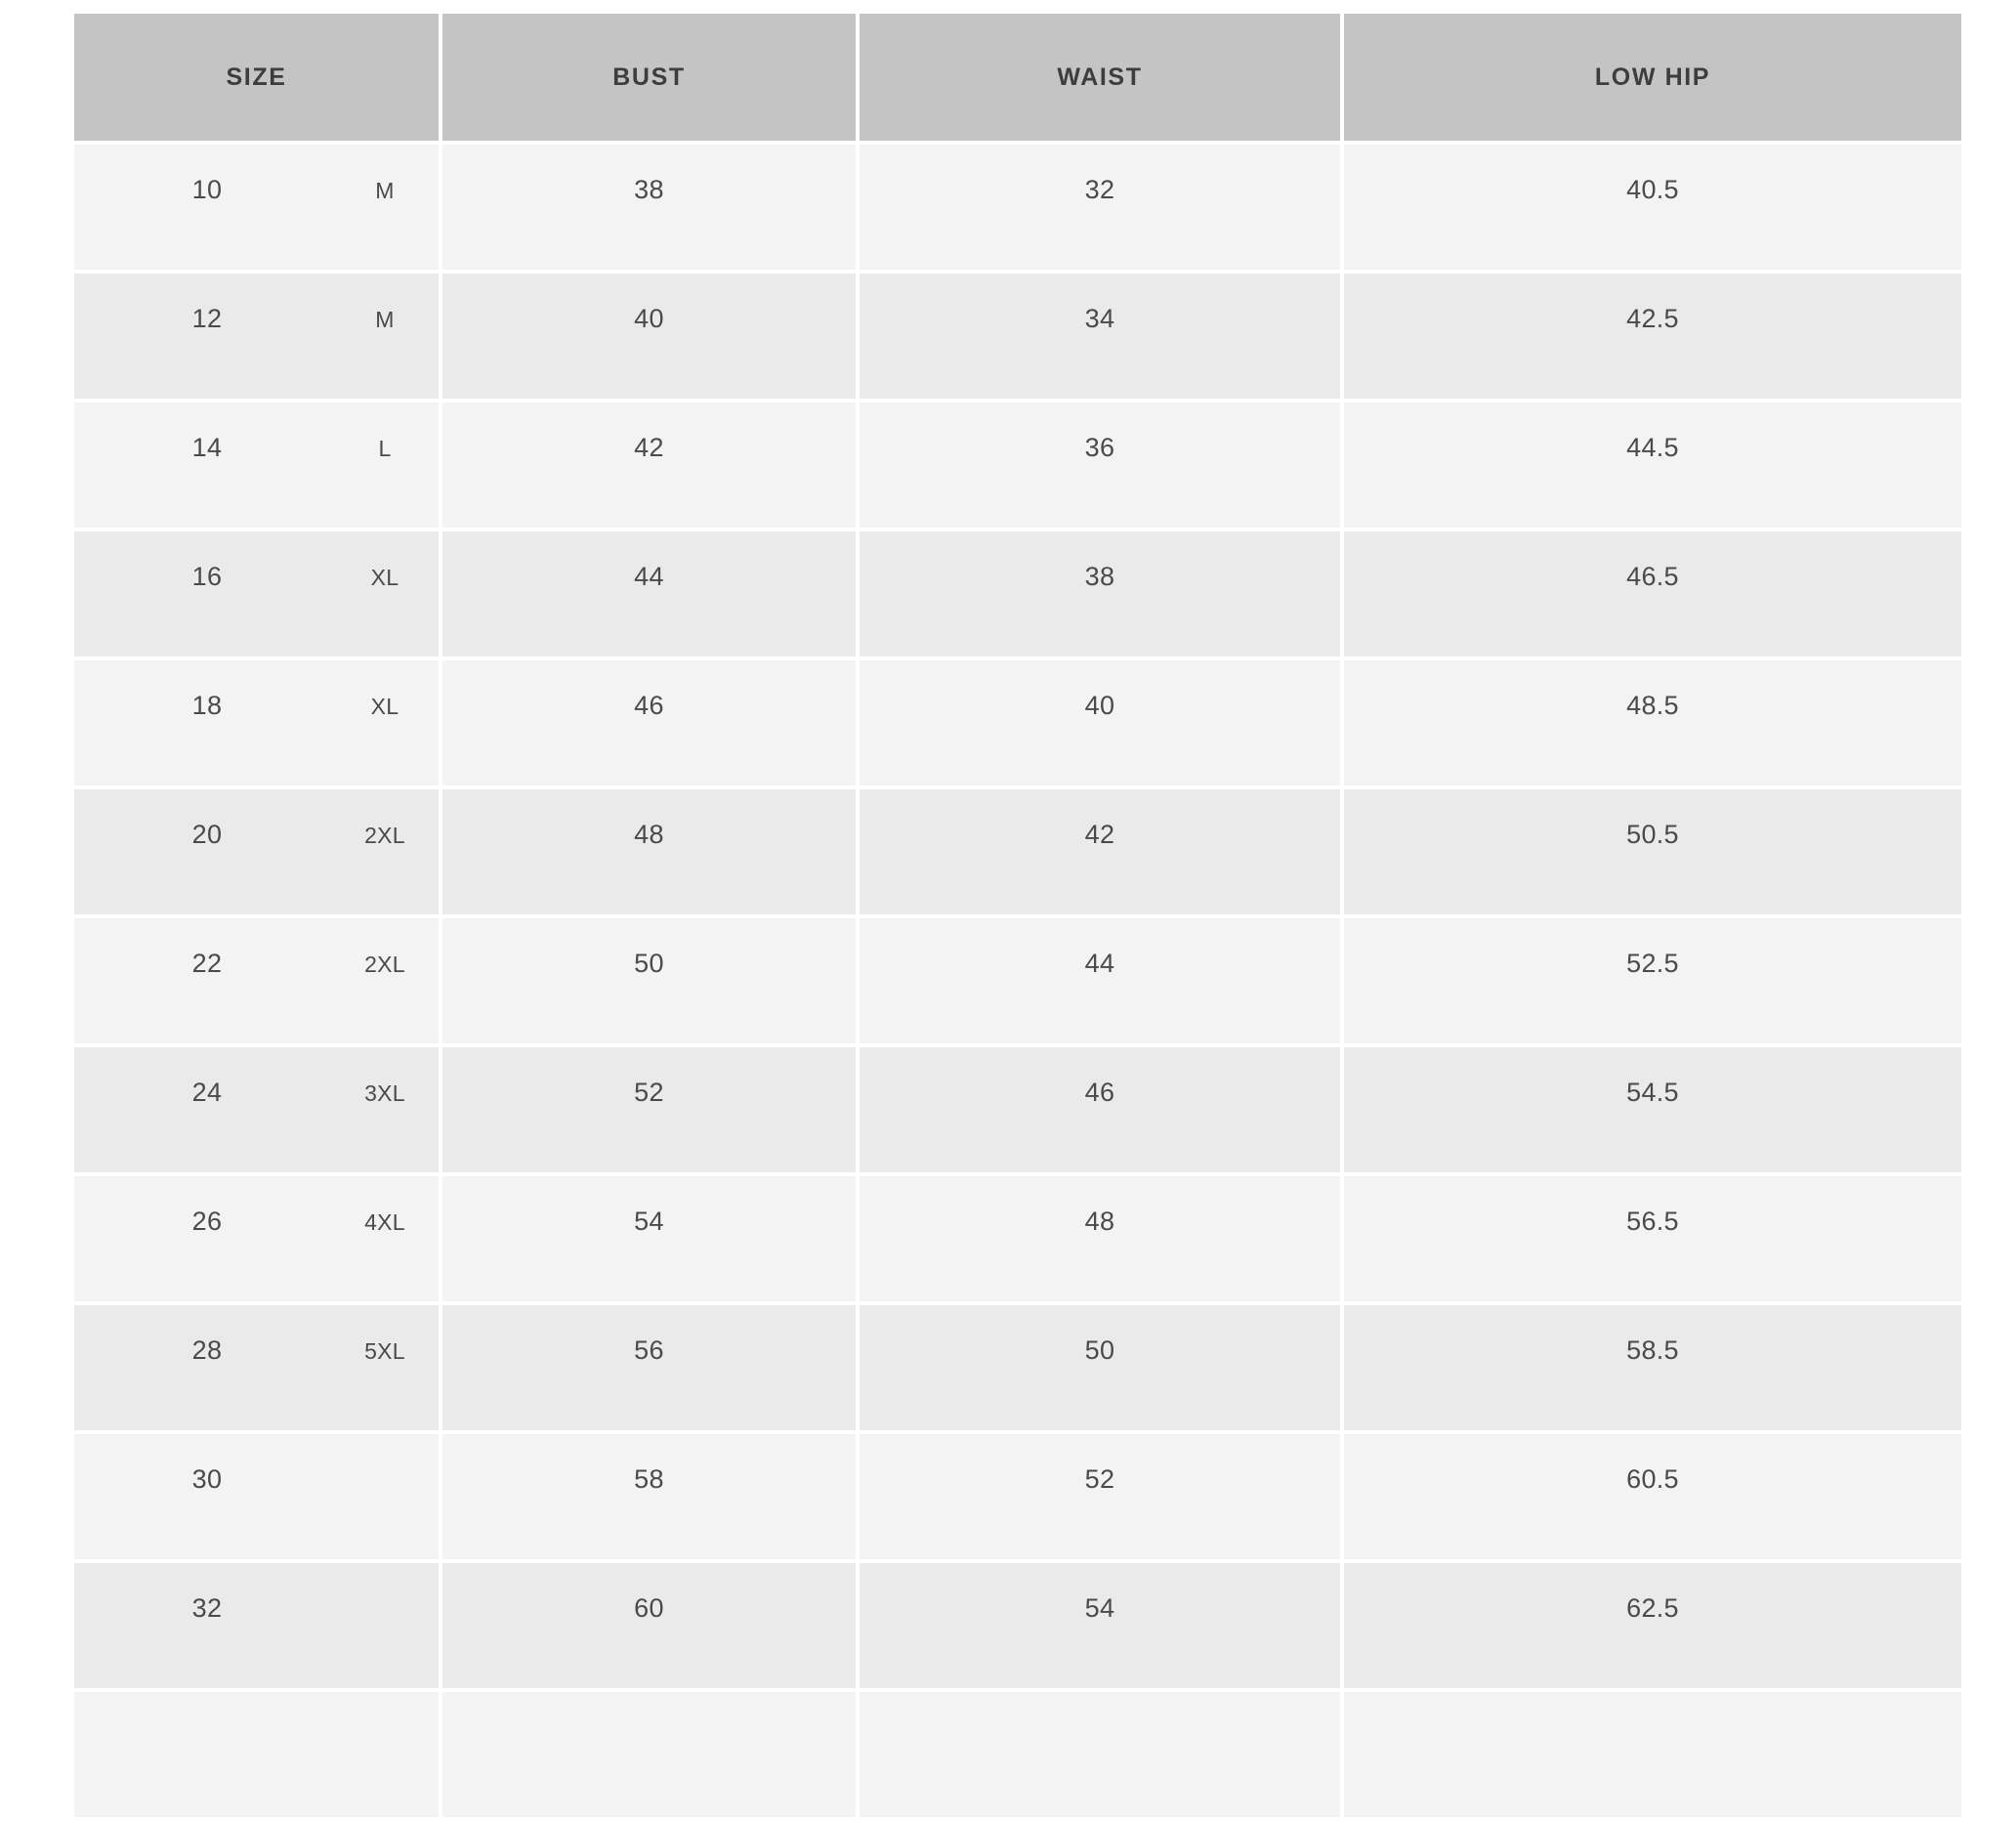 The image size is (2016, 1821). I want to click on cell-bust-value: 50, so click(649, 963).